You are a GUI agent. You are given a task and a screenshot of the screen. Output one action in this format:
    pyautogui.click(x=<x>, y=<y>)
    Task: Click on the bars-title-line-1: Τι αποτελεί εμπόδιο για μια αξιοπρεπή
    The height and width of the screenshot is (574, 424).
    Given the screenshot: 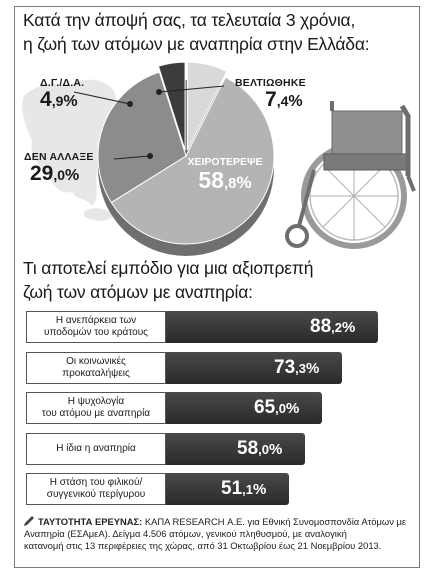 What is the action you would take?
    pyautogui.click(x=168, y=268)
    